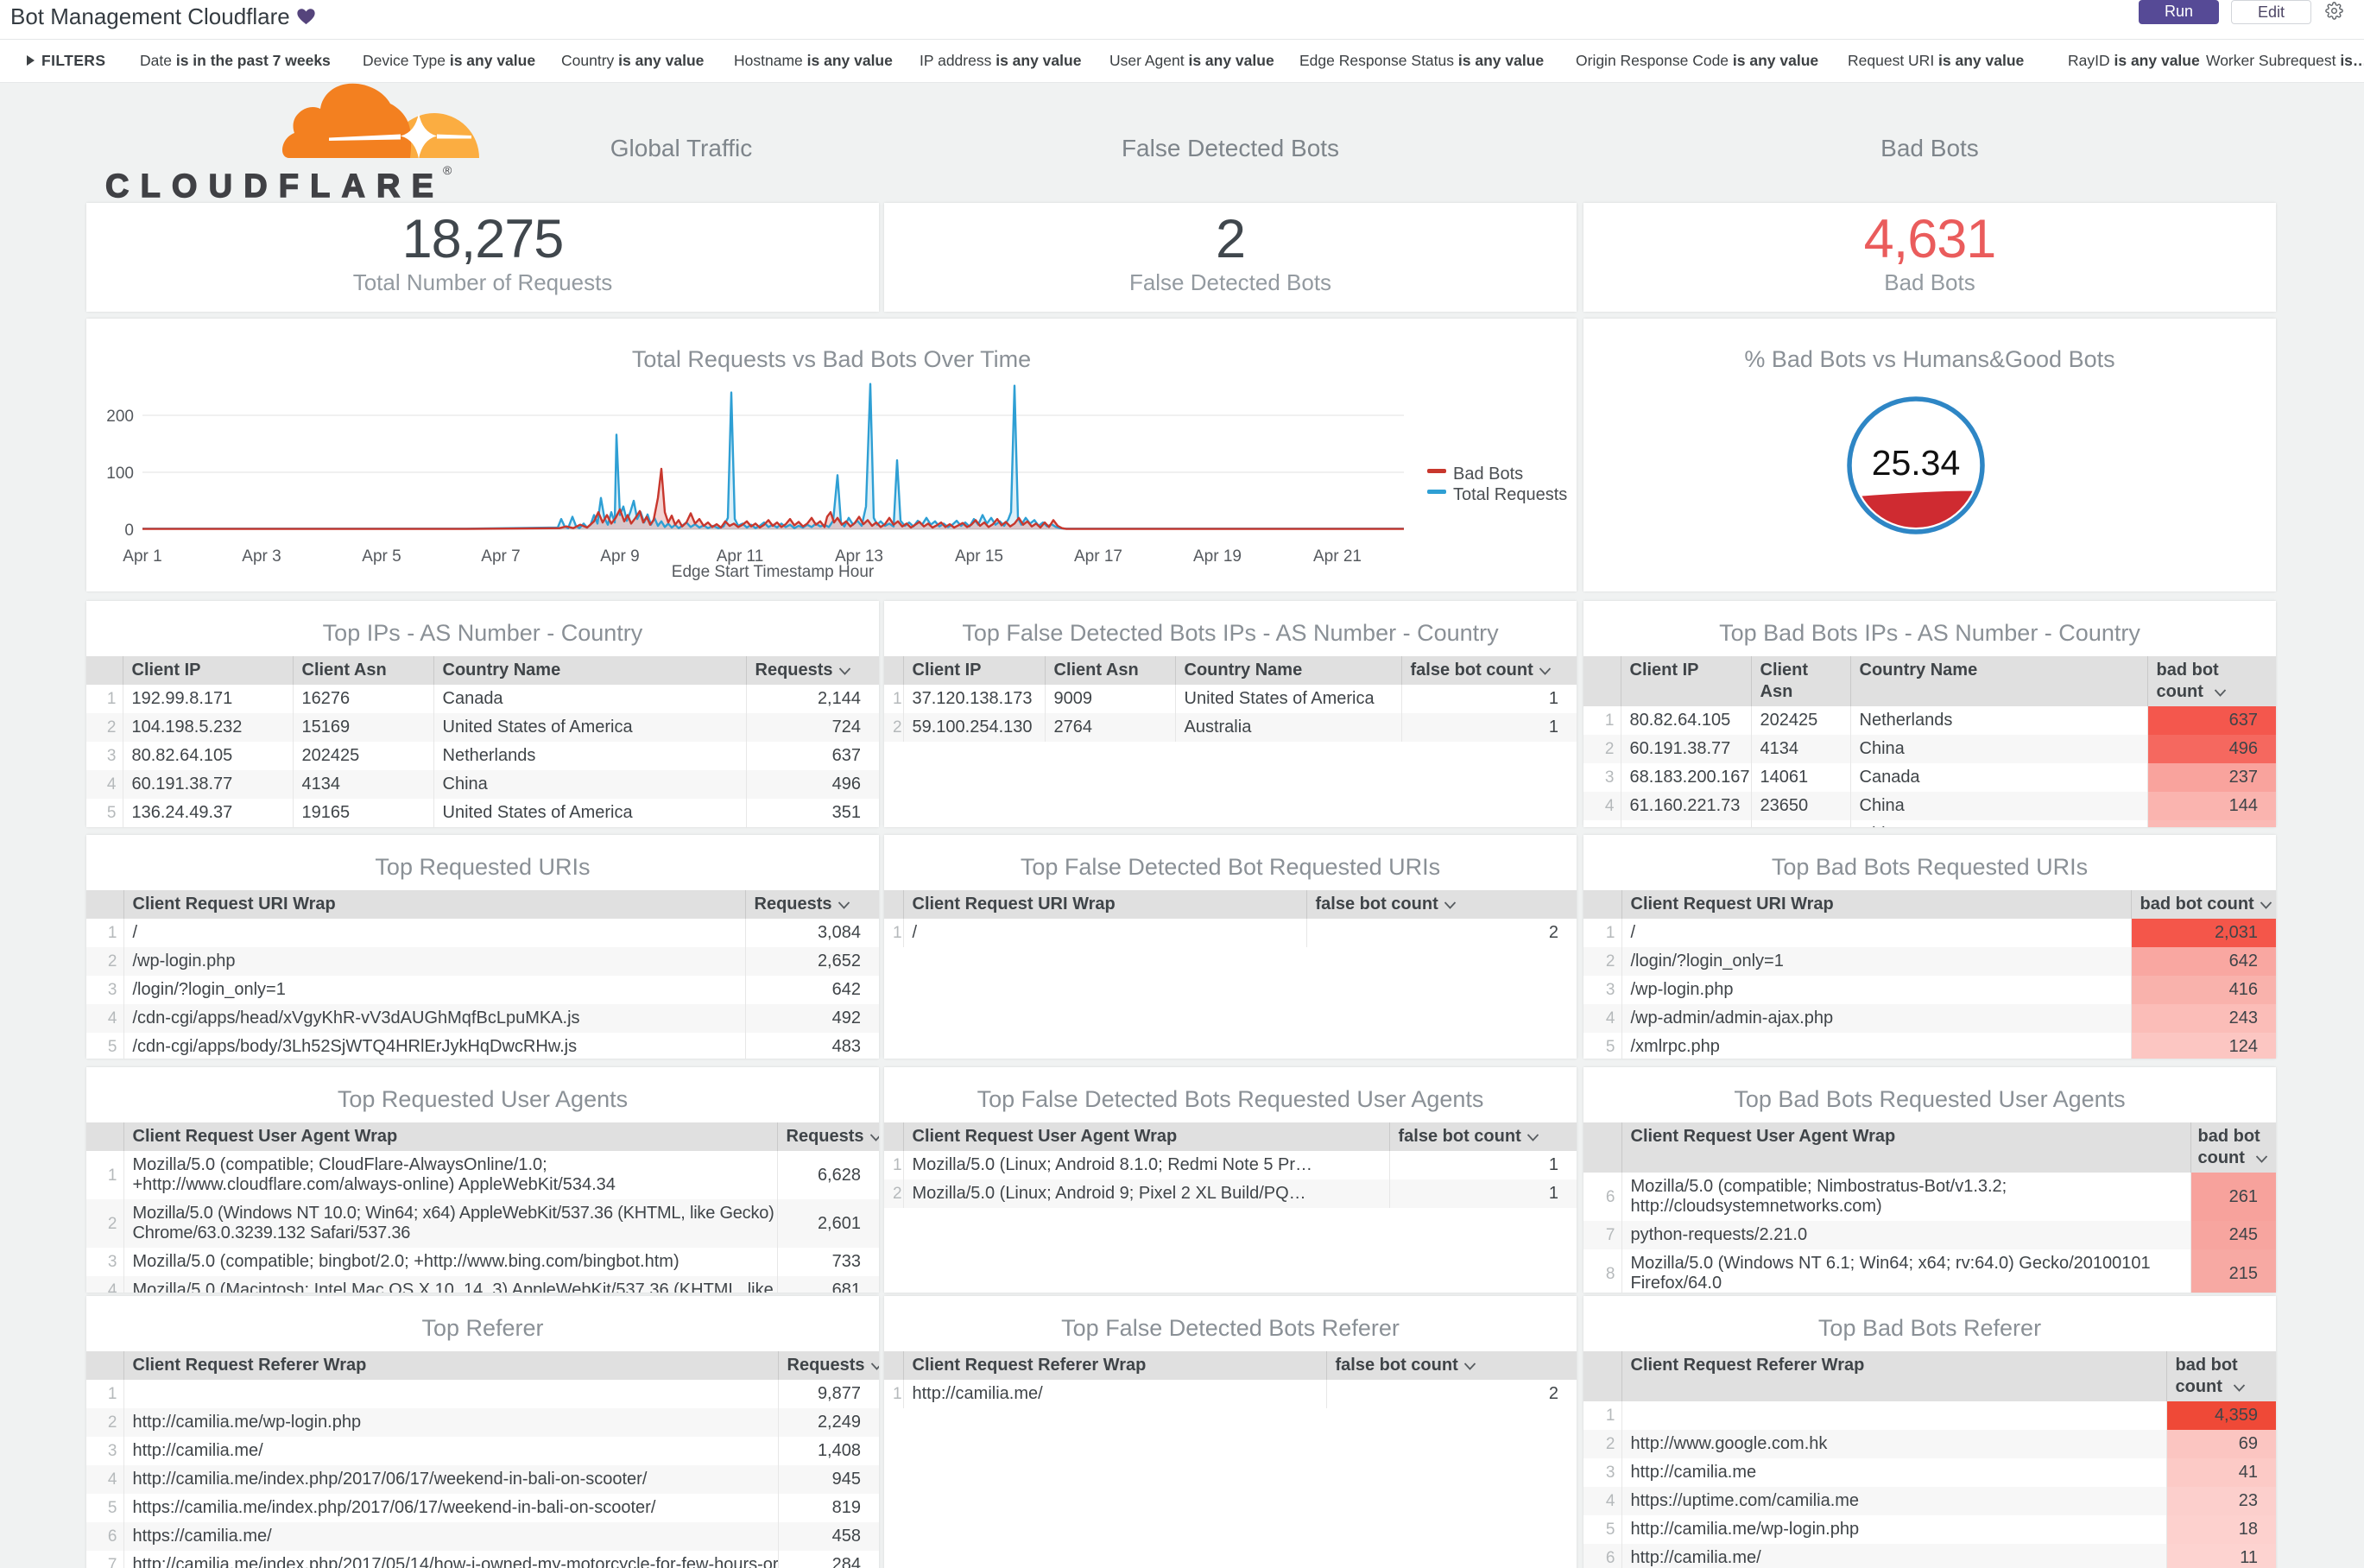  I want to click on svg-text: Apr 1, so click(142, 556).